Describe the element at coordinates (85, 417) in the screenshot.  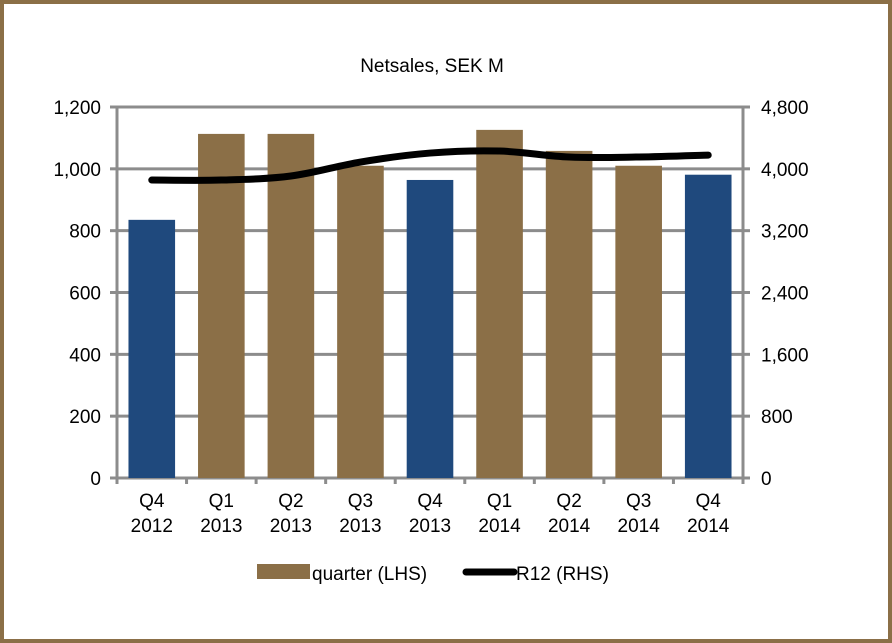
I see `left-tick-label: 200` at that location.